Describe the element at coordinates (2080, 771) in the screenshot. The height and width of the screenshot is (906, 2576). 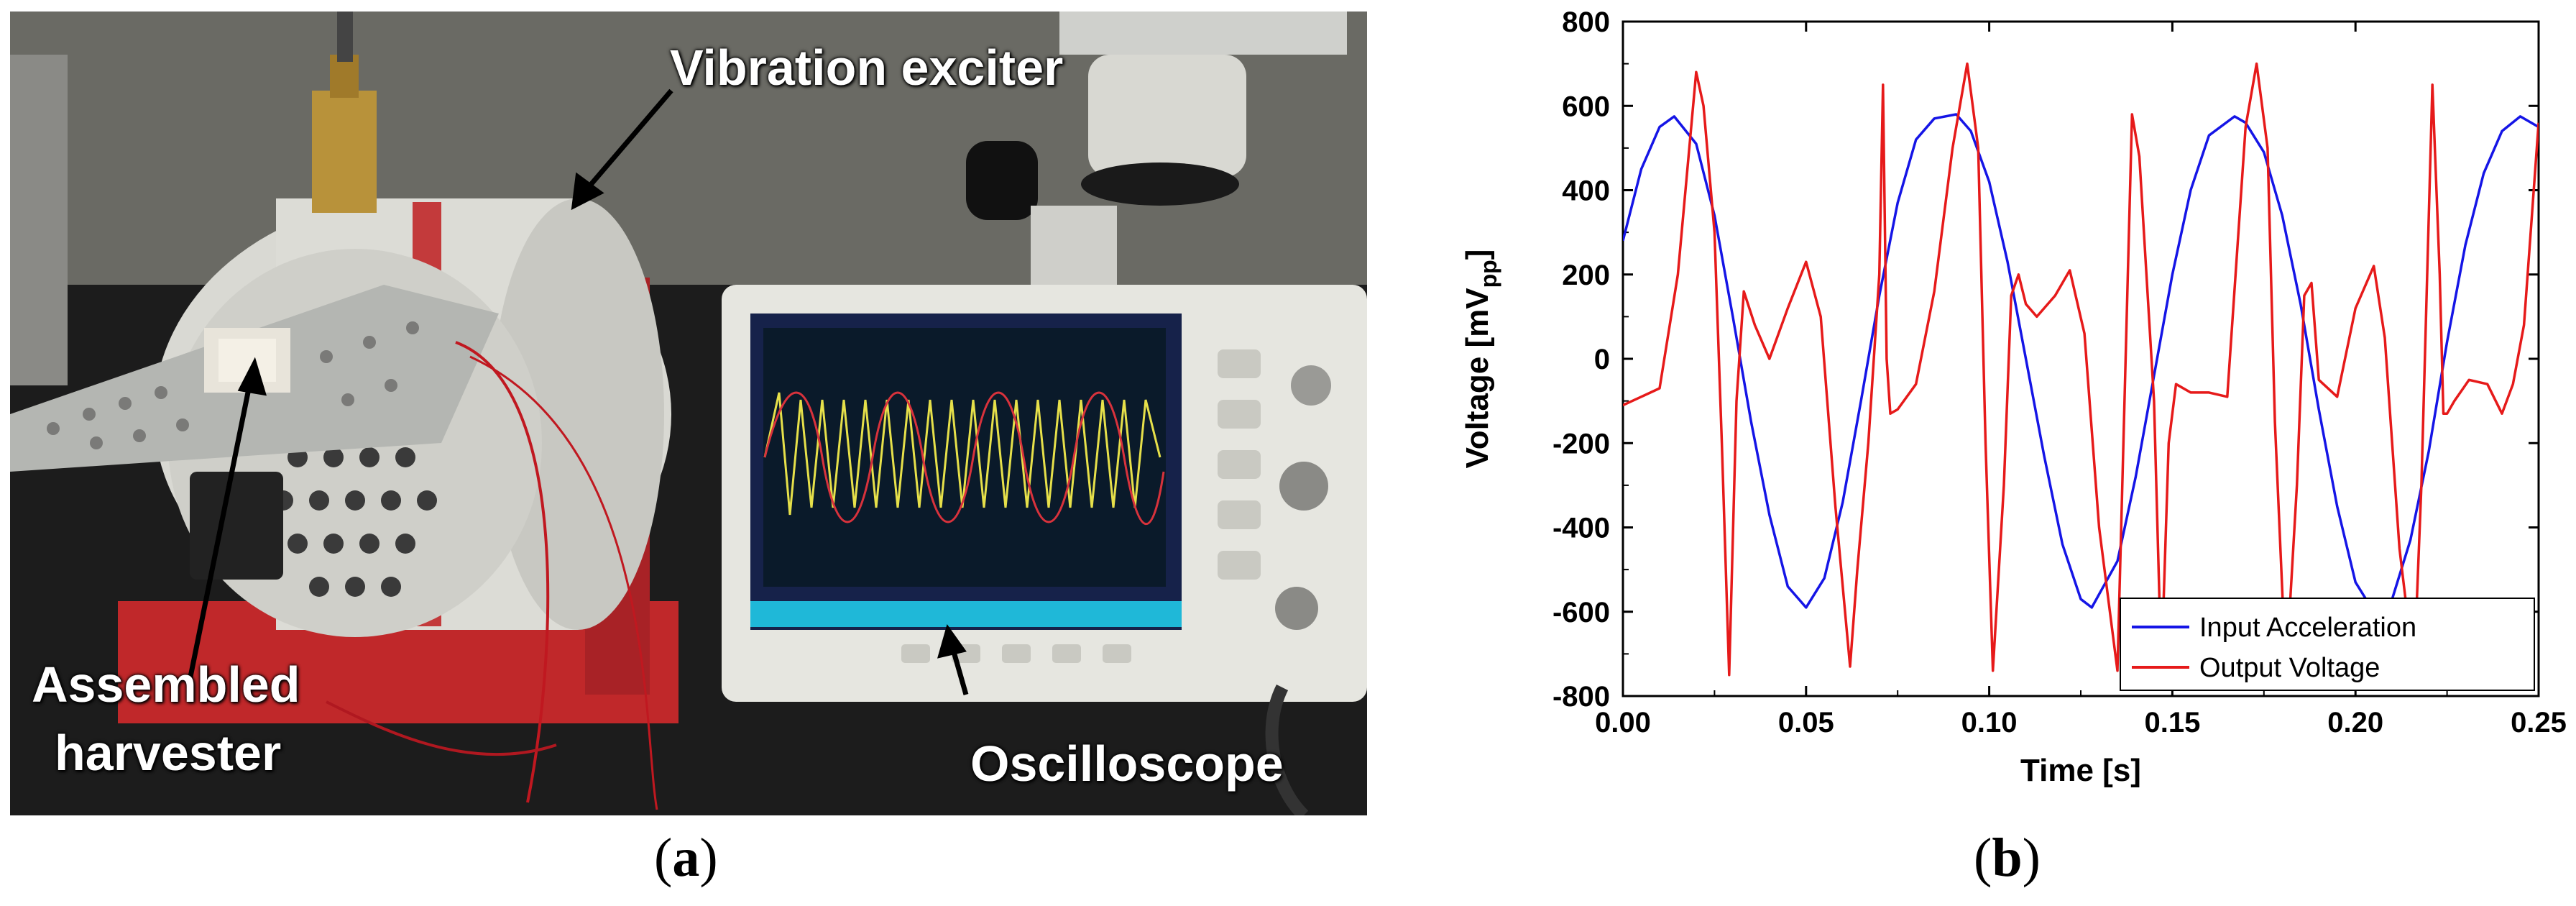
I see `x-axis-title: Time [s]` at that location.